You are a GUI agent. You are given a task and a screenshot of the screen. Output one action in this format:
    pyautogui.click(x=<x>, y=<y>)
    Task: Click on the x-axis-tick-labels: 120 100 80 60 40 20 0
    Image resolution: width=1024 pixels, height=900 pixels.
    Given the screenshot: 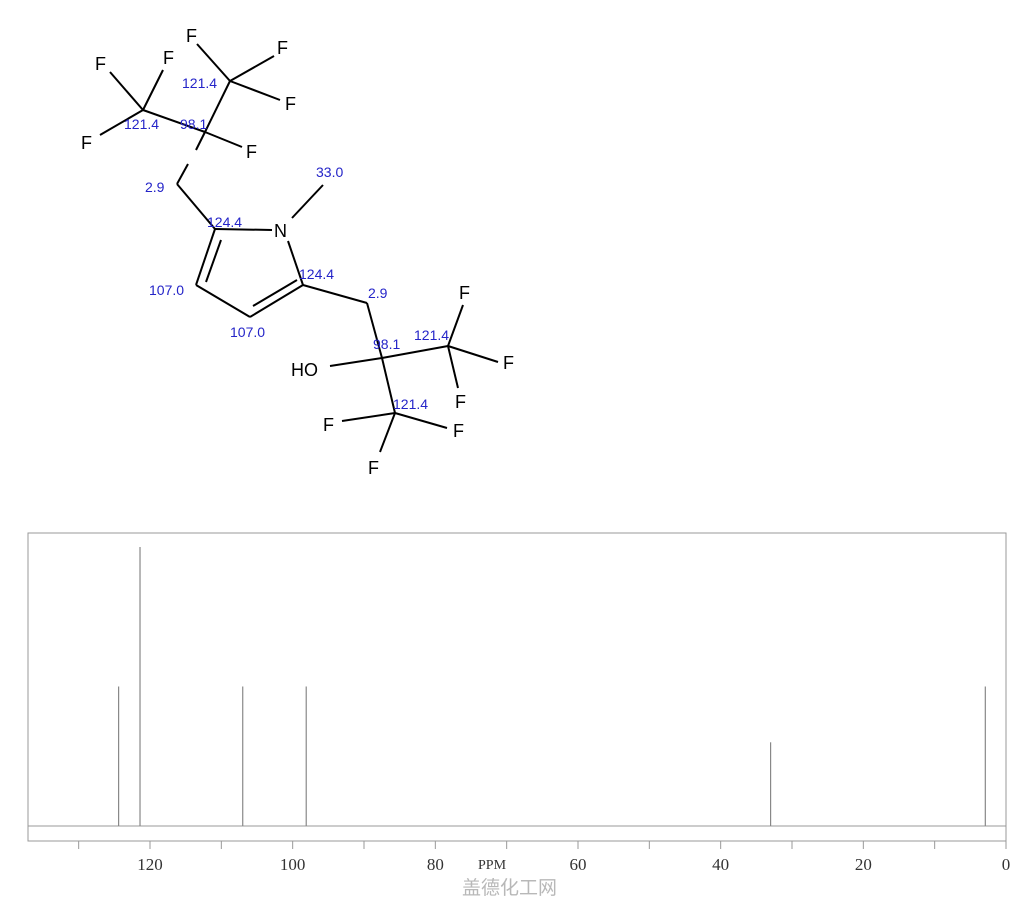 What is the action you would take?
    pyautogui.click(x=573, y=864)
    